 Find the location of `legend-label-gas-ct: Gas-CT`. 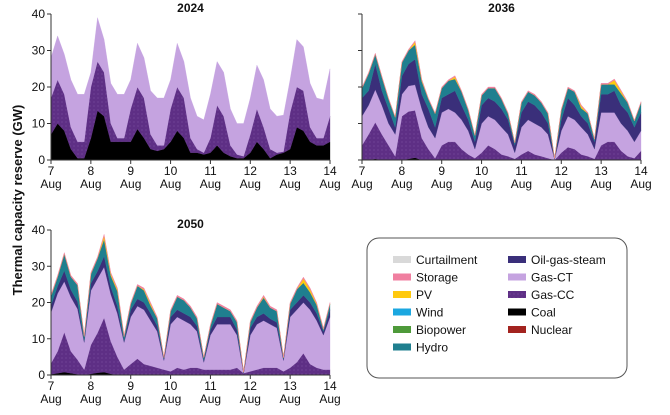

legend-label-gas-ct: Gas-CT is located at coordinates (552, 278).